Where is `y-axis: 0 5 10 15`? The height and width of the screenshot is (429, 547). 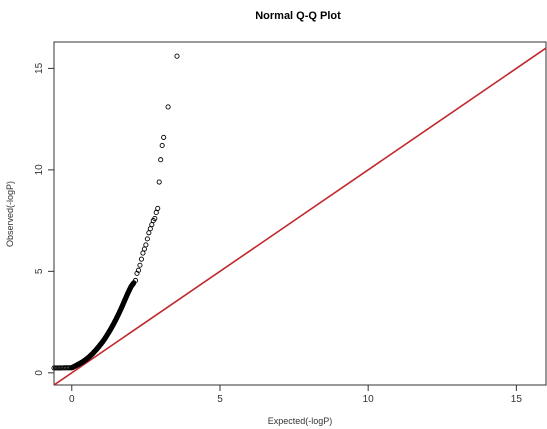
y-axis: 0 5 10 15 is located at coordinates (44, 219).